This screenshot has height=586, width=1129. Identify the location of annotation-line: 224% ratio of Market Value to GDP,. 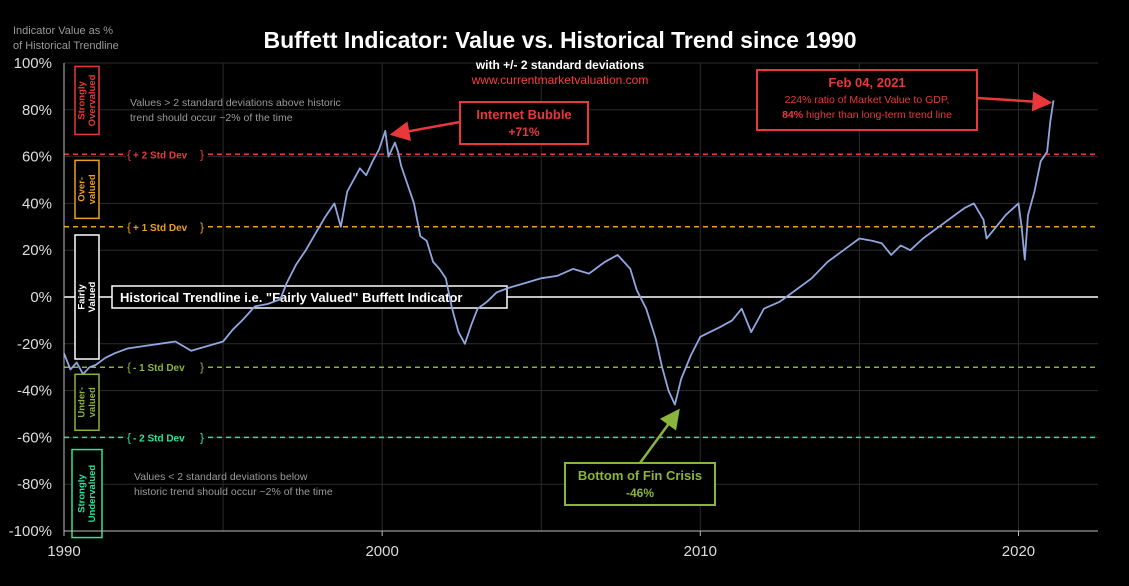
(867, 100).